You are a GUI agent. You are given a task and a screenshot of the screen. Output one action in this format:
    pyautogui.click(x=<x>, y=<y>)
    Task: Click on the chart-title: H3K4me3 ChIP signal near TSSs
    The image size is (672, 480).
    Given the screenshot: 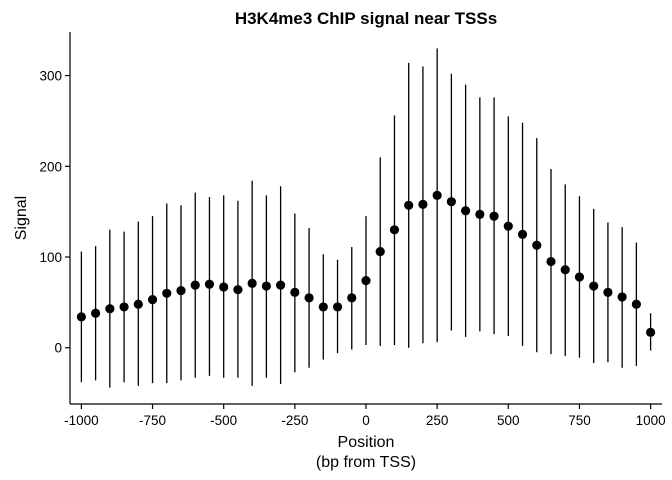 What is the action you would take?
    pyautogui.click(x=366, y=18)
    